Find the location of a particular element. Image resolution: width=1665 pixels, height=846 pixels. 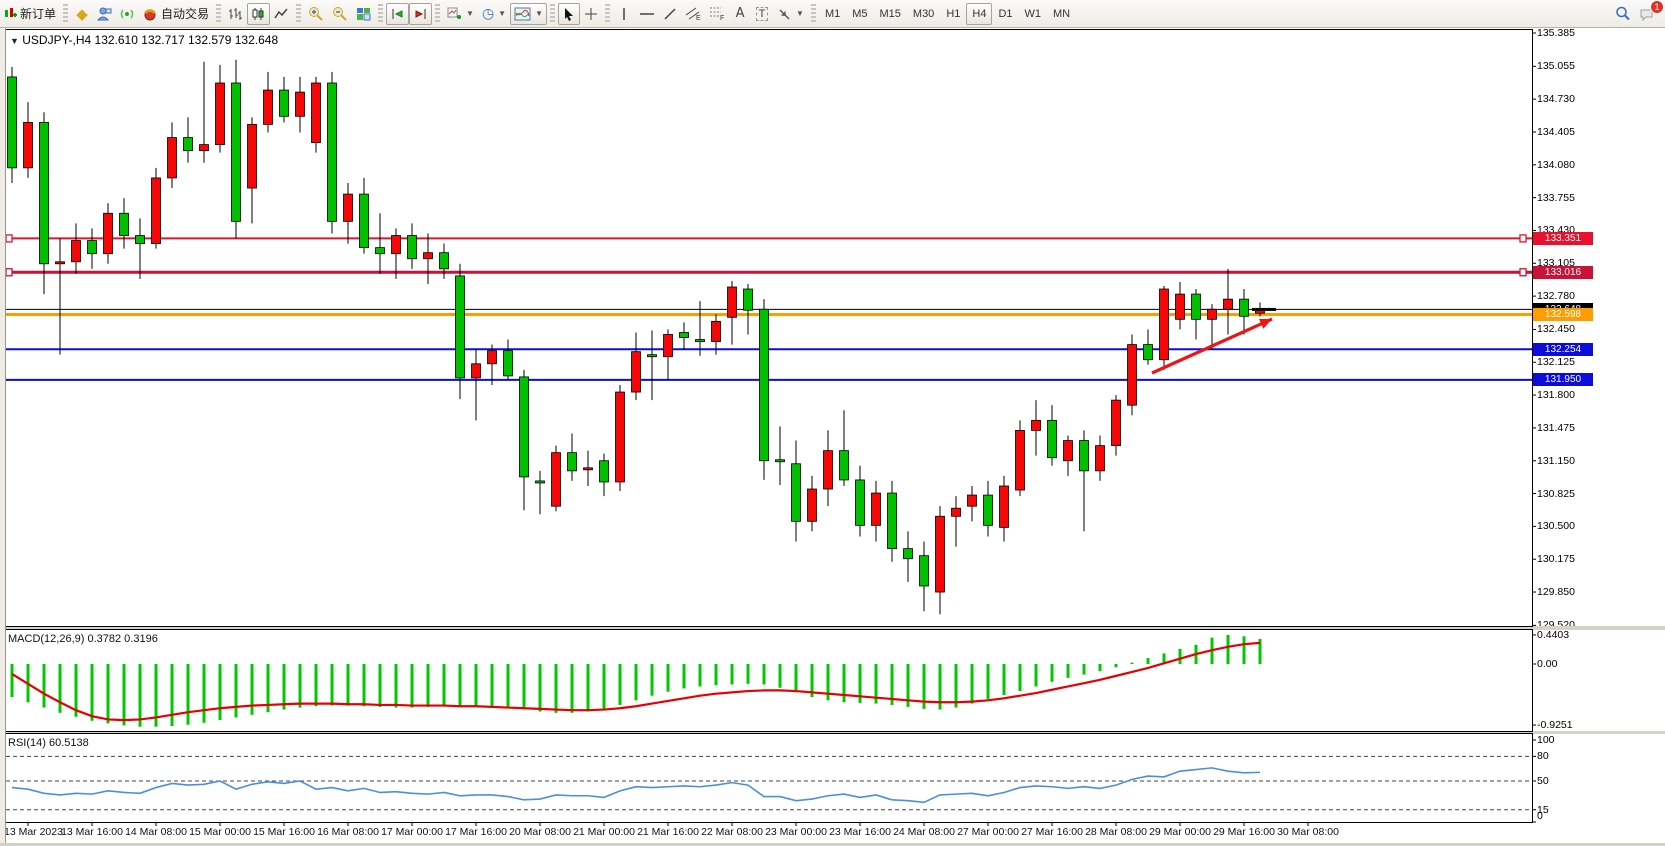

timeframe-H4: H4 is located at coordinates (979, 13).